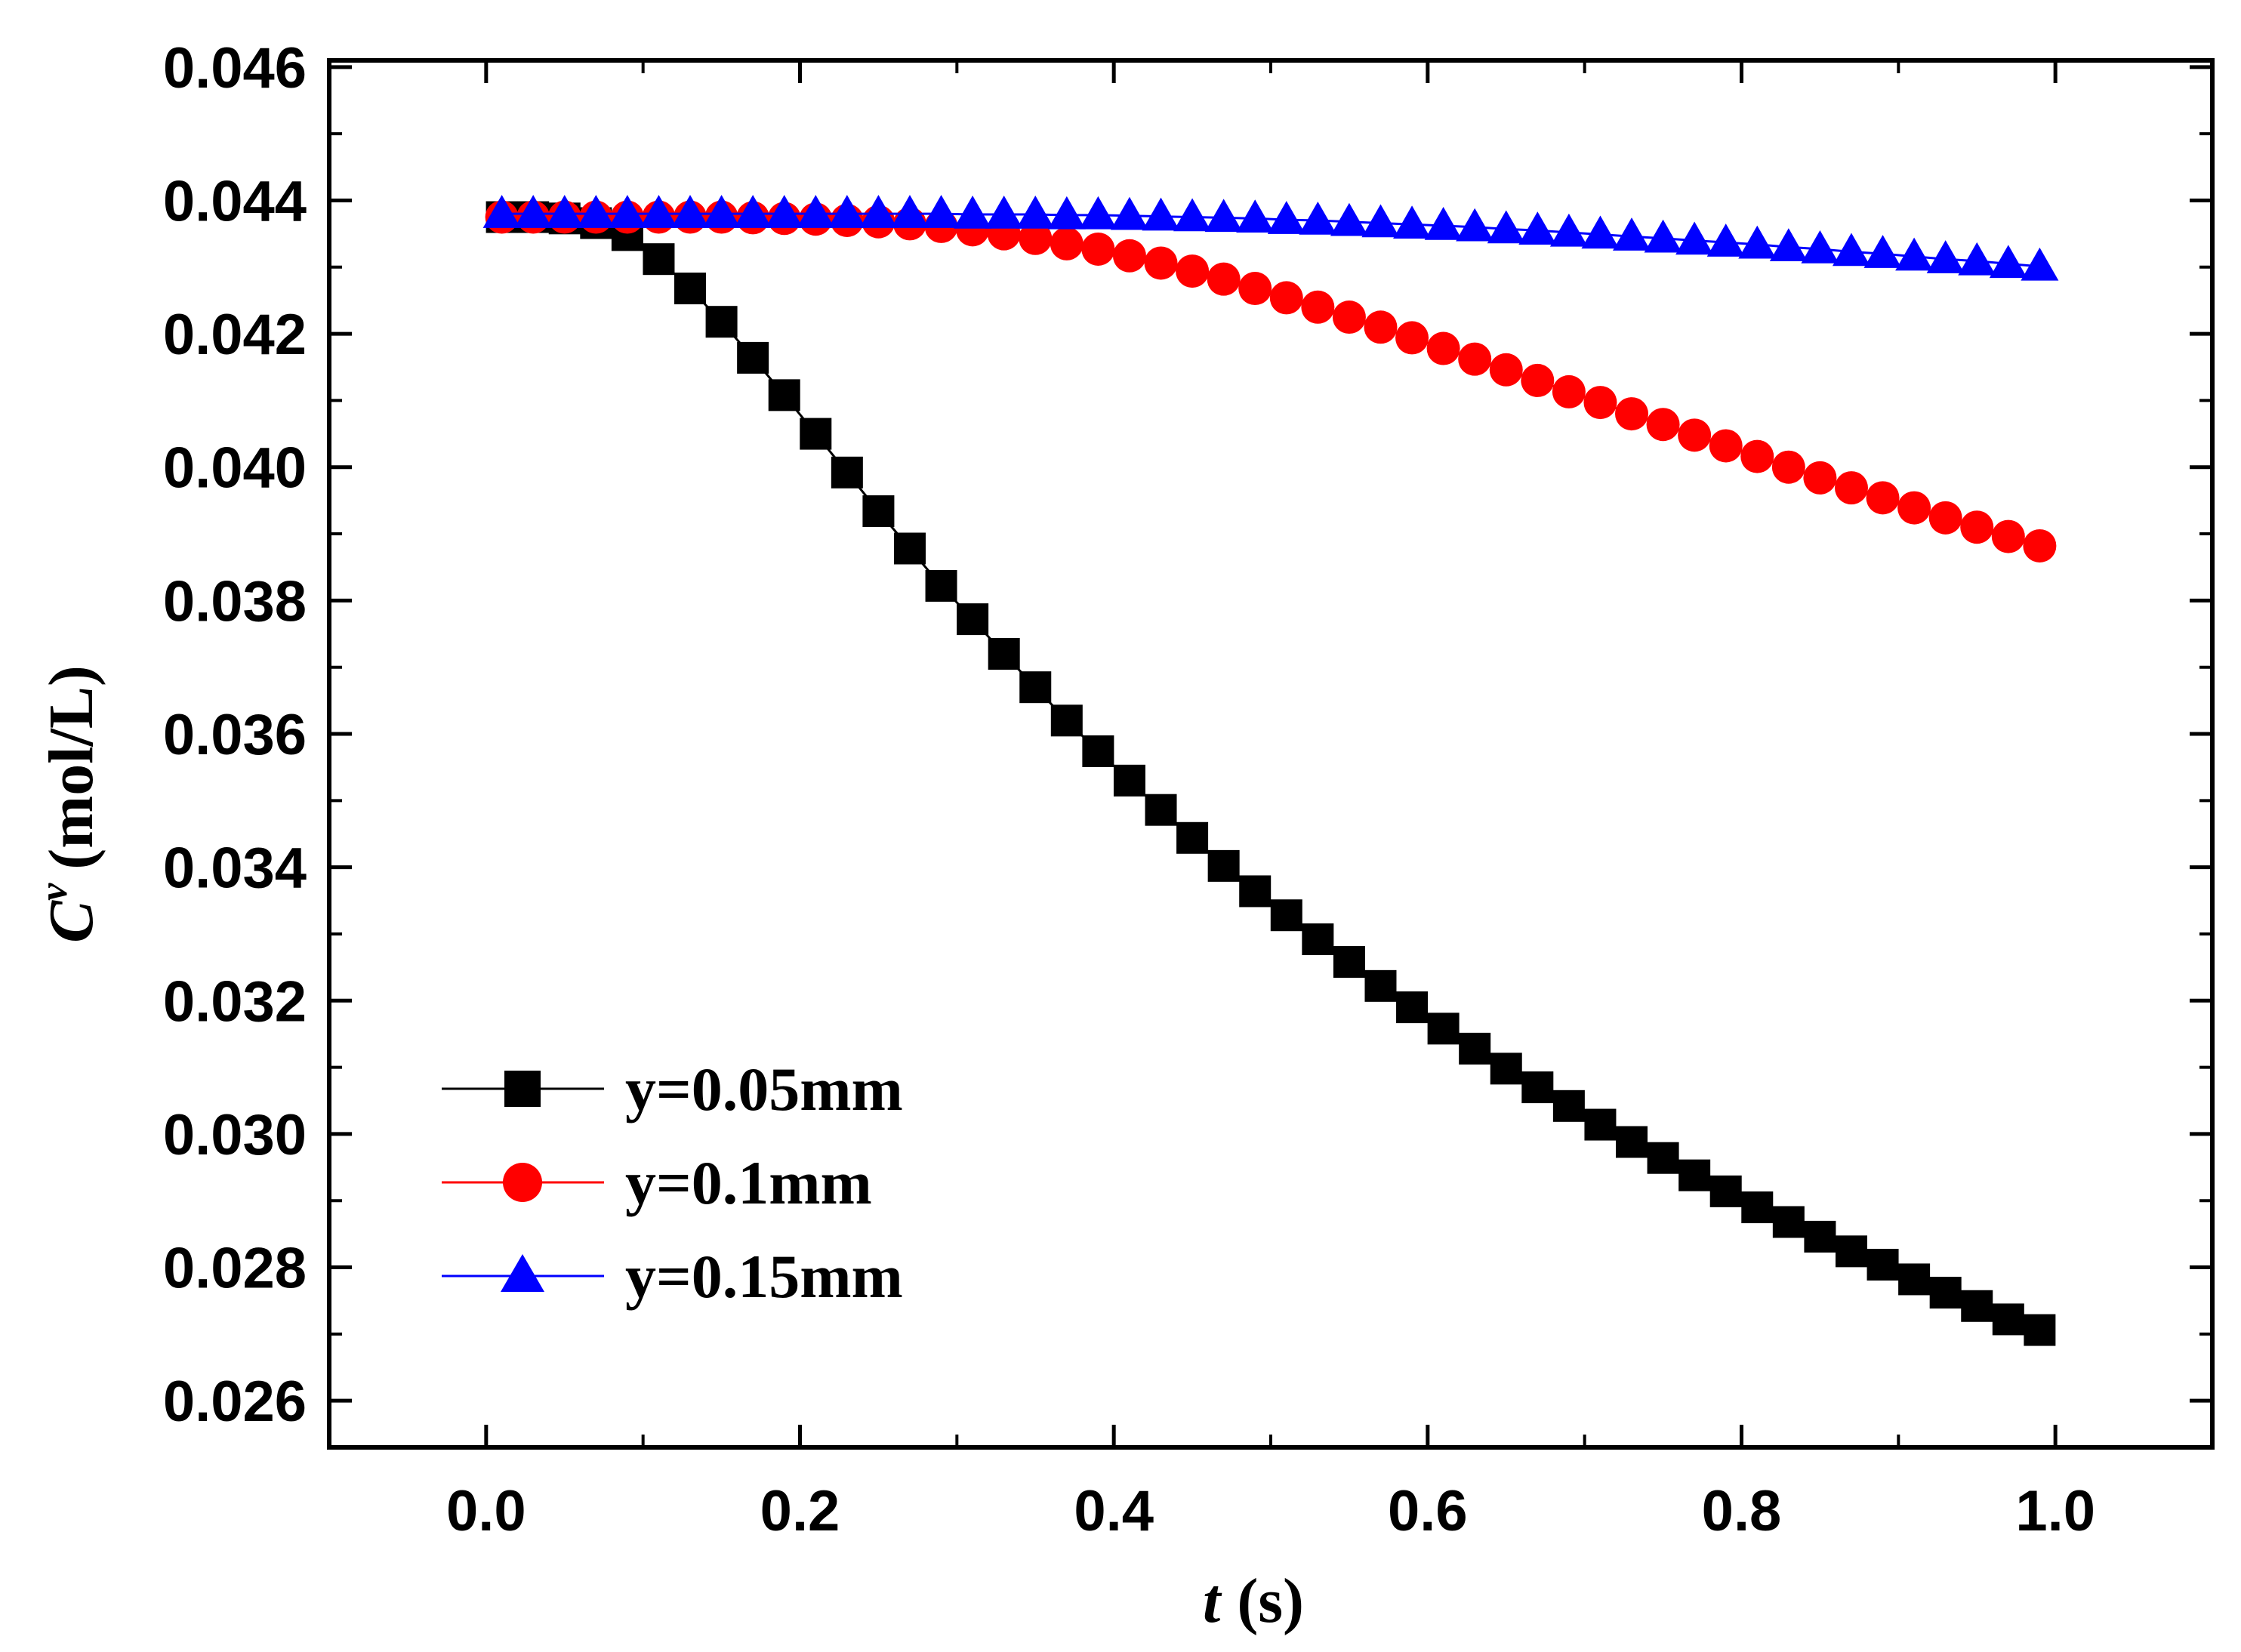  Describe the element at coordinates (1428, 1511) in the screenshot. I see `x-tick-label: 0.6` at that location.